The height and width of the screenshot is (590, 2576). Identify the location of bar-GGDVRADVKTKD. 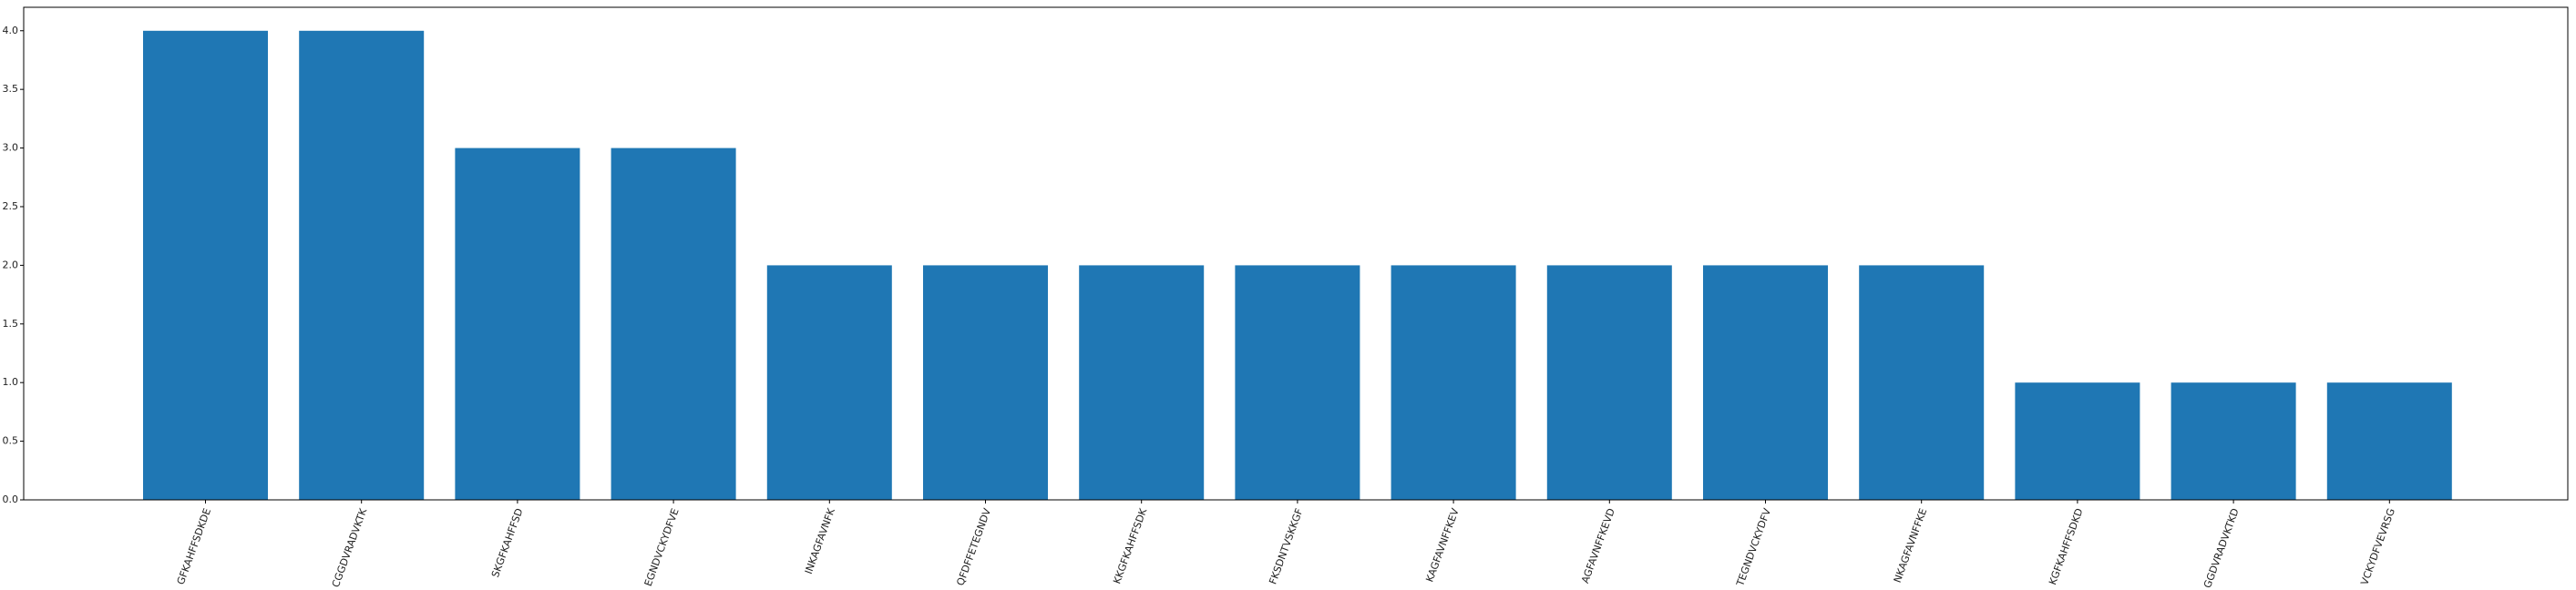
(2233, 441).